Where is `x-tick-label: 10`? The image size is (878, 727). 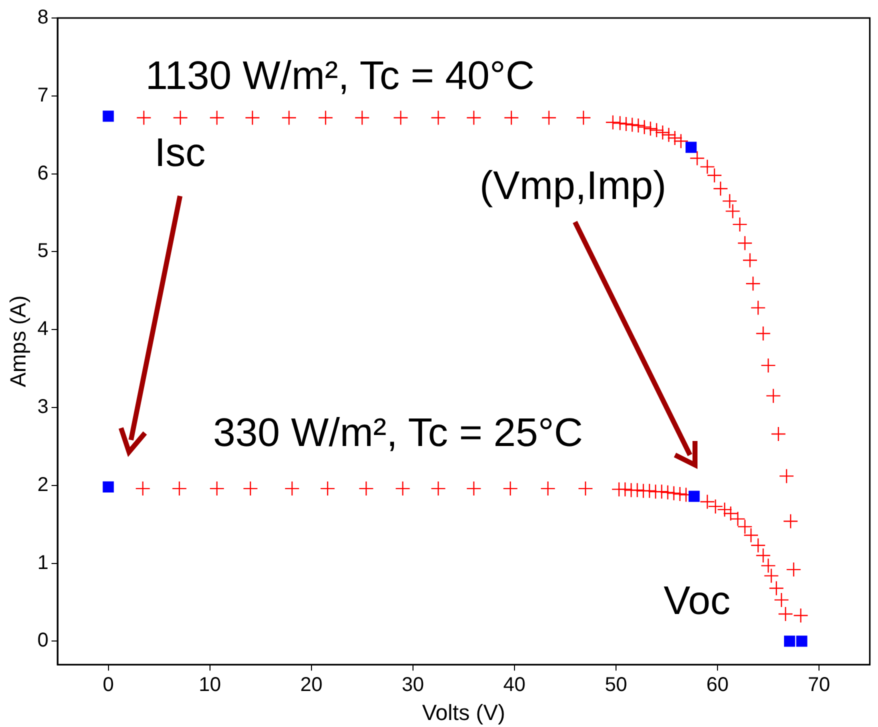 x-tick-label: 10 is located at coordinates (209, 685).